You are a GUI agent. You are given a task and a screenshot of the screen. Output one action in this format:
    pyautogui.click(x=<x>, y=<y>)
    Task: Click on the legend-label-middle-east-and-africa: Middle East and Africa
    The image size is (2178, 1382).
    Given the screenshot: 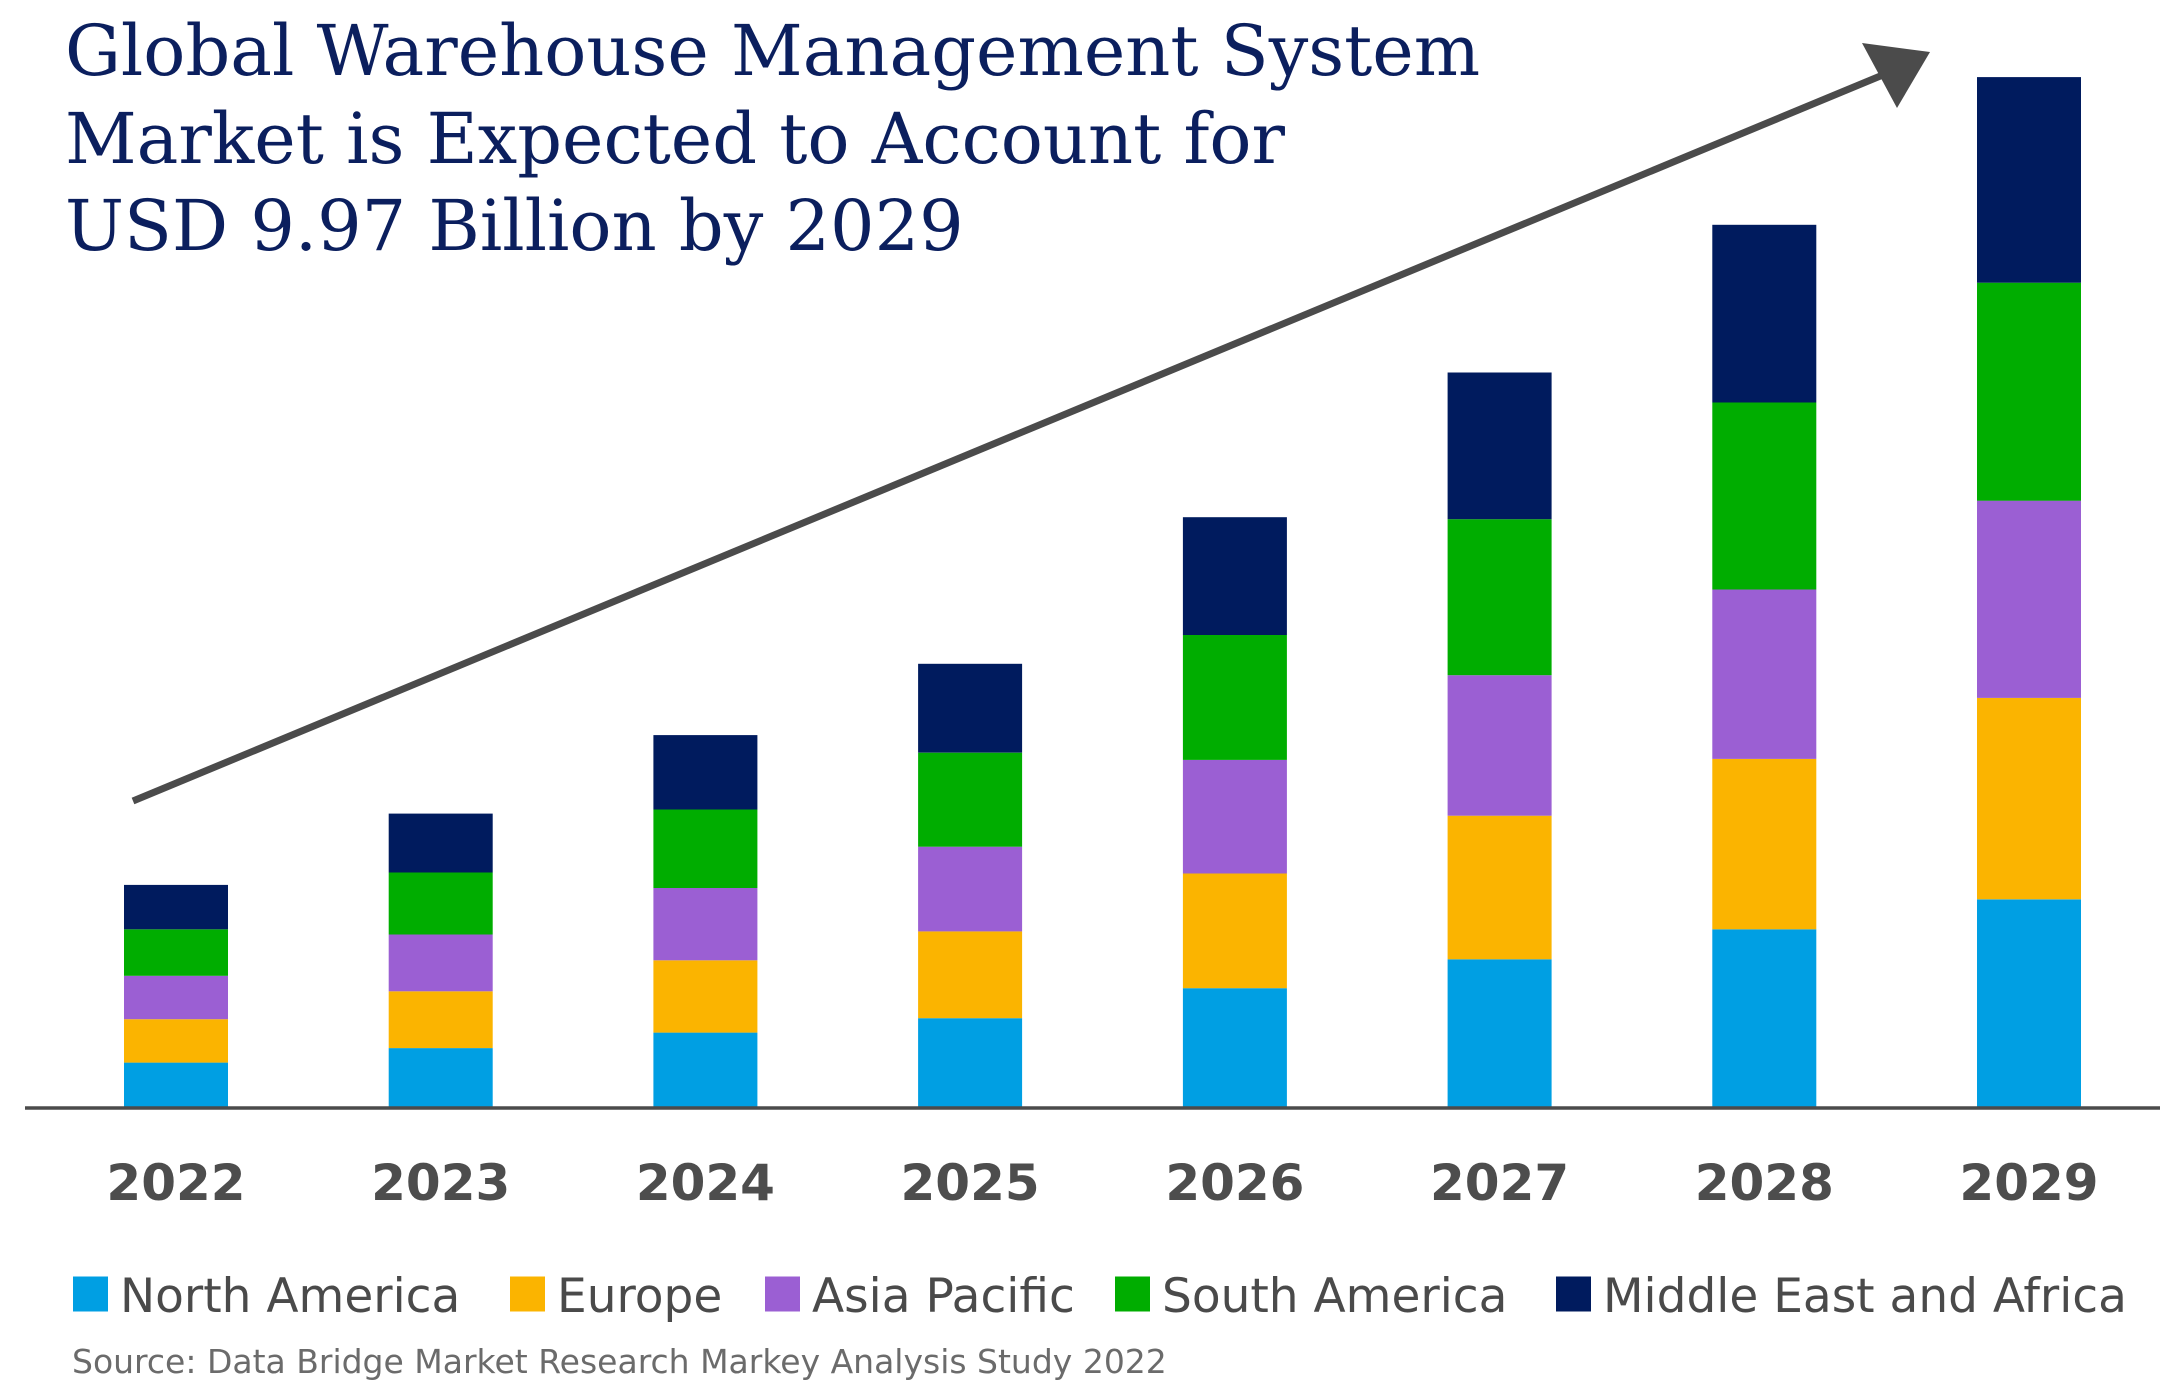 What is the action you would take?
    pyautogui.click(x=1865, y=1296)
    